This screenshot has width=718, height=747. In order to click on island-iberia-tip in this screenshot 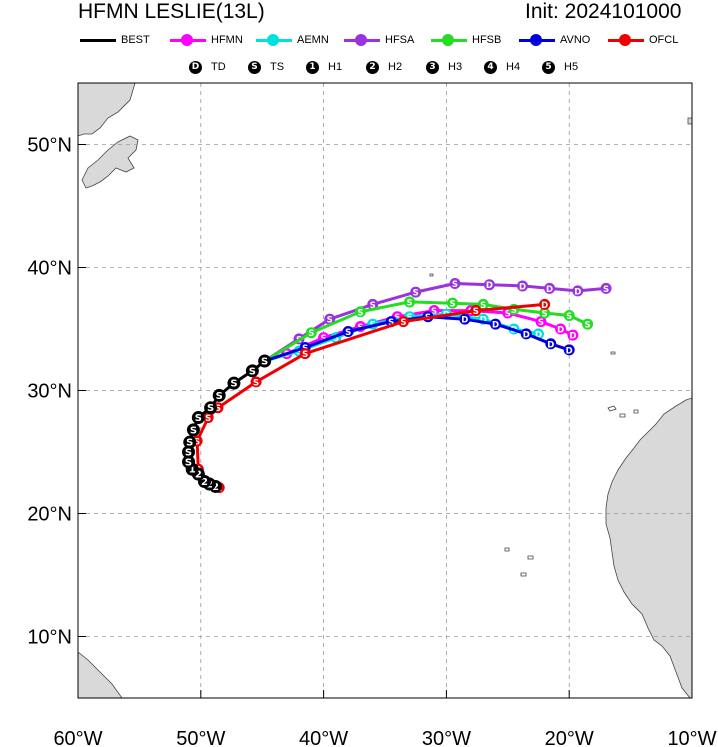, I will do `click(689, 121)`.